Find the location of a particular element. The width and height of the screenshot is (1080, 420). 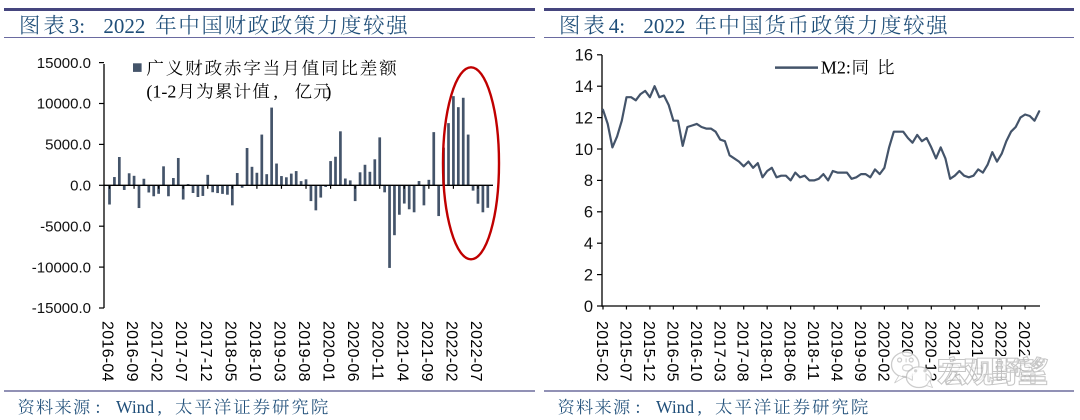

svg-text: 10000.0 is located at coordinates (64, 104).